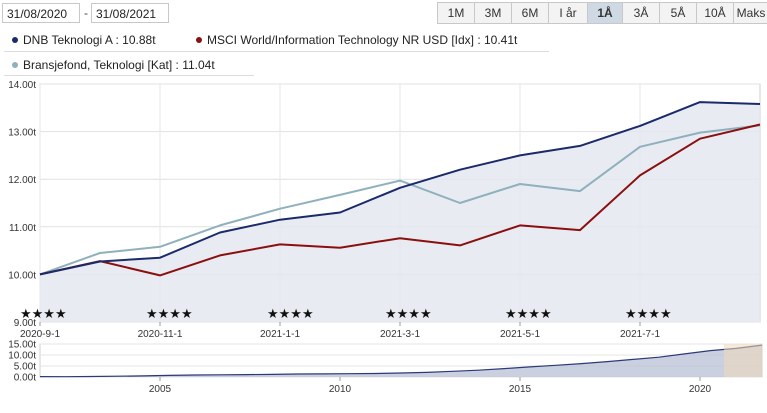 The width and height of the screenshot is (767, 413). Describe the element at coordinates (22, 275) in the screenshot. I see `y-tick-label: 10.00t` at that location.